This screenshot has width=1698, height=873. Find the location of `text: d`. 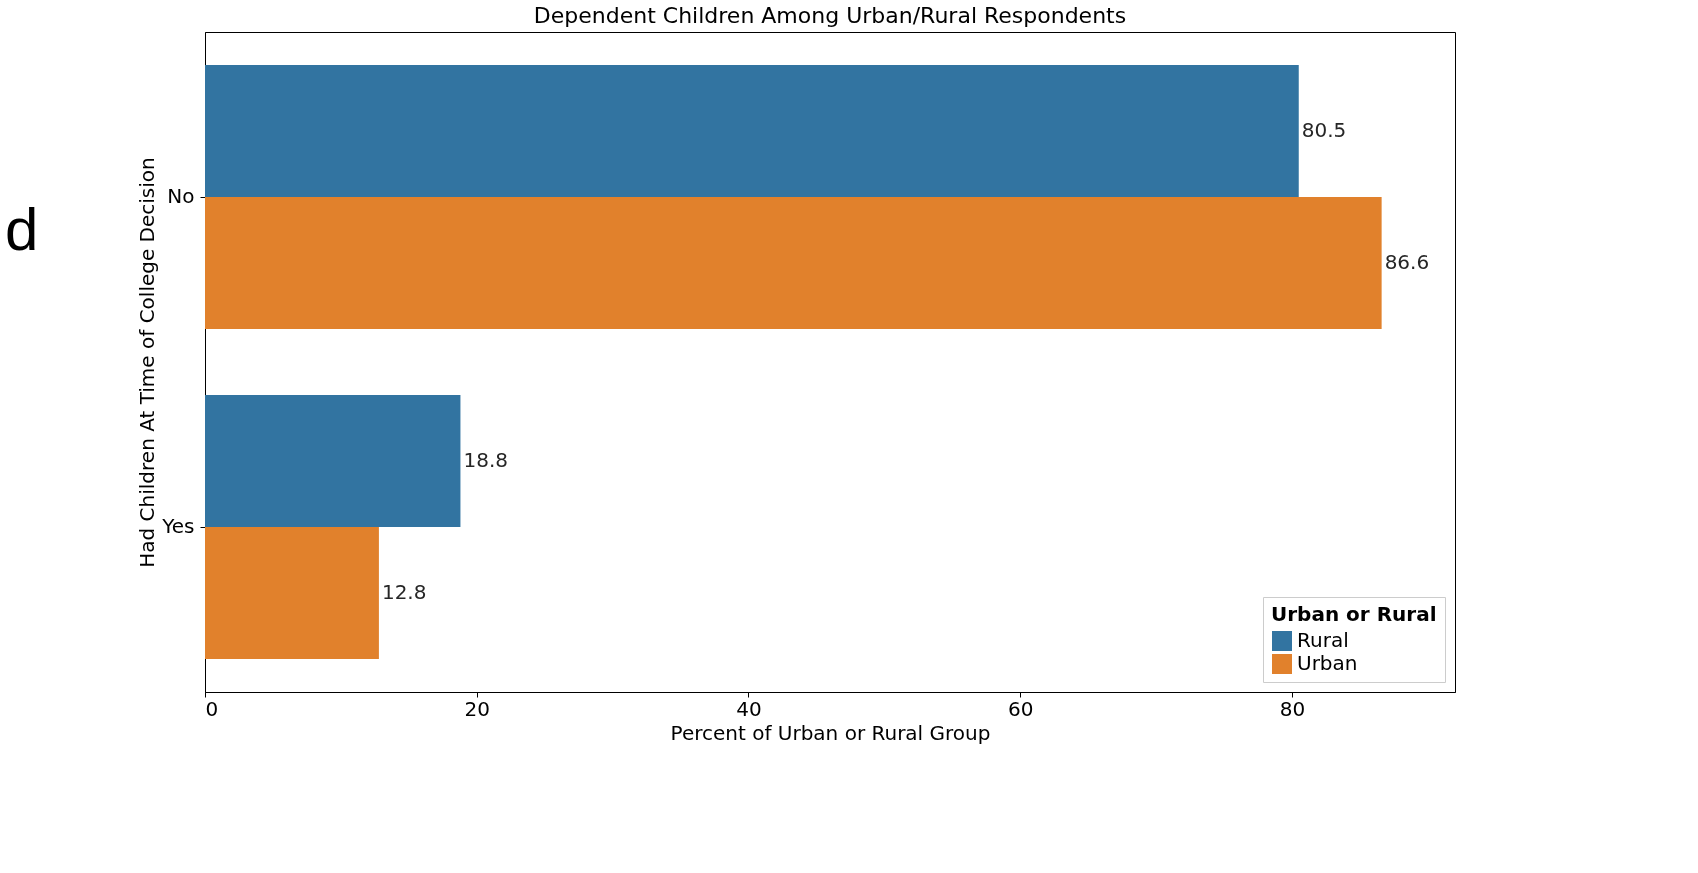

text: d is located at coordinates (22, 229).